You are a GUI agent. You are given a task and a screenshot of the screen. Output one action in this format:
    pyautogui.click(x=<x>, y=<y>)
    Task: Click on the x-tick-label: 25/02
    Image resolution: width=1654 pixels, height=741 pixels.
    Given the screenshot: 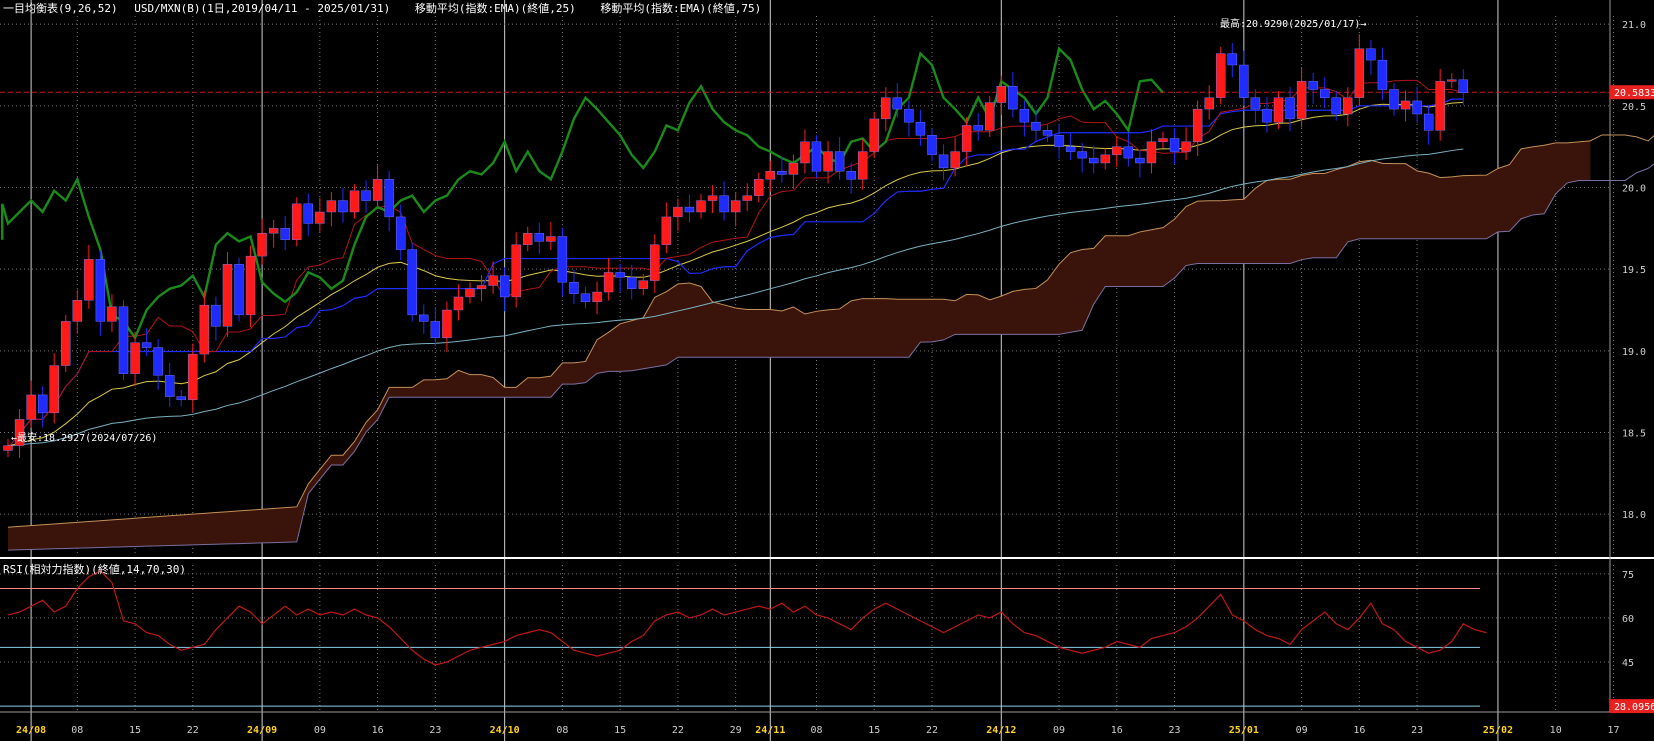 What is the action you would take?
    pyautogui.click(x=1498, y=730)
    